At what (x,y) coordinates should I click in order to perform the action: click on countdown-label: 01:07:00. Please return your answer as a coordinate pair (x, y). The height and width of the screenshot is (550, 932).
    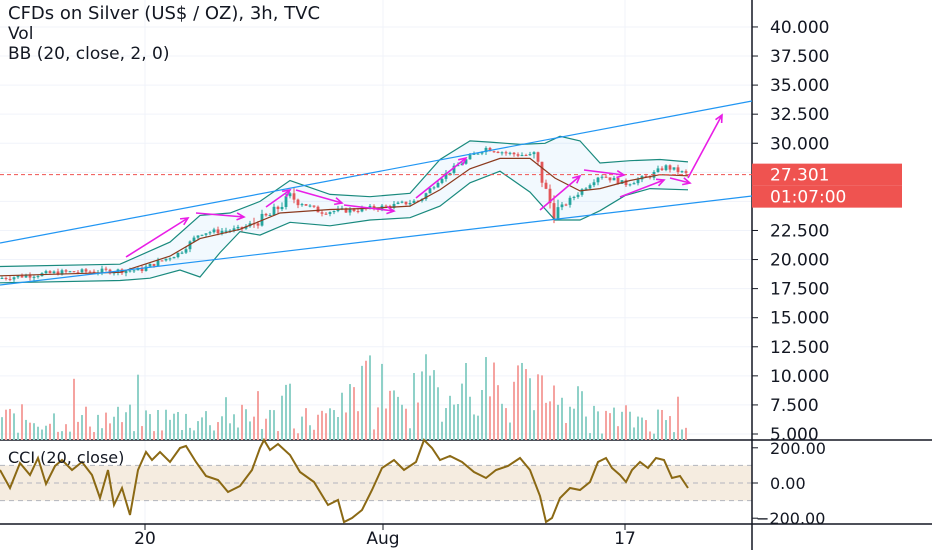
    Looking at the image, I should click on (808, 198).